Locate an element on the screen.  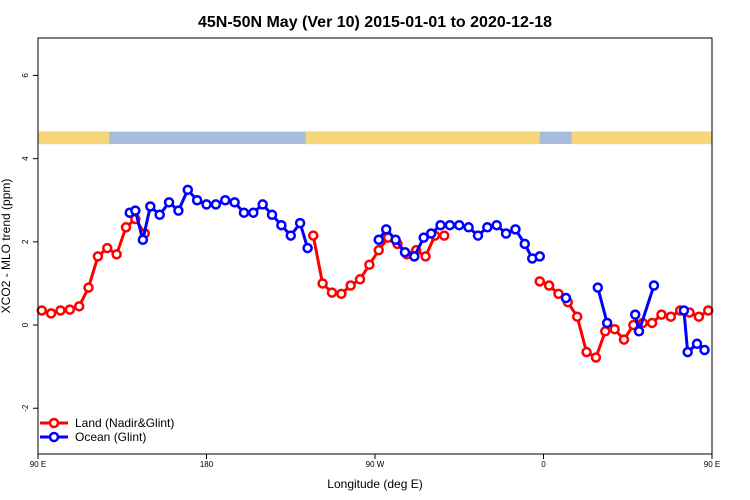
legend-ocean-marker is located at coordinates (54, 437).